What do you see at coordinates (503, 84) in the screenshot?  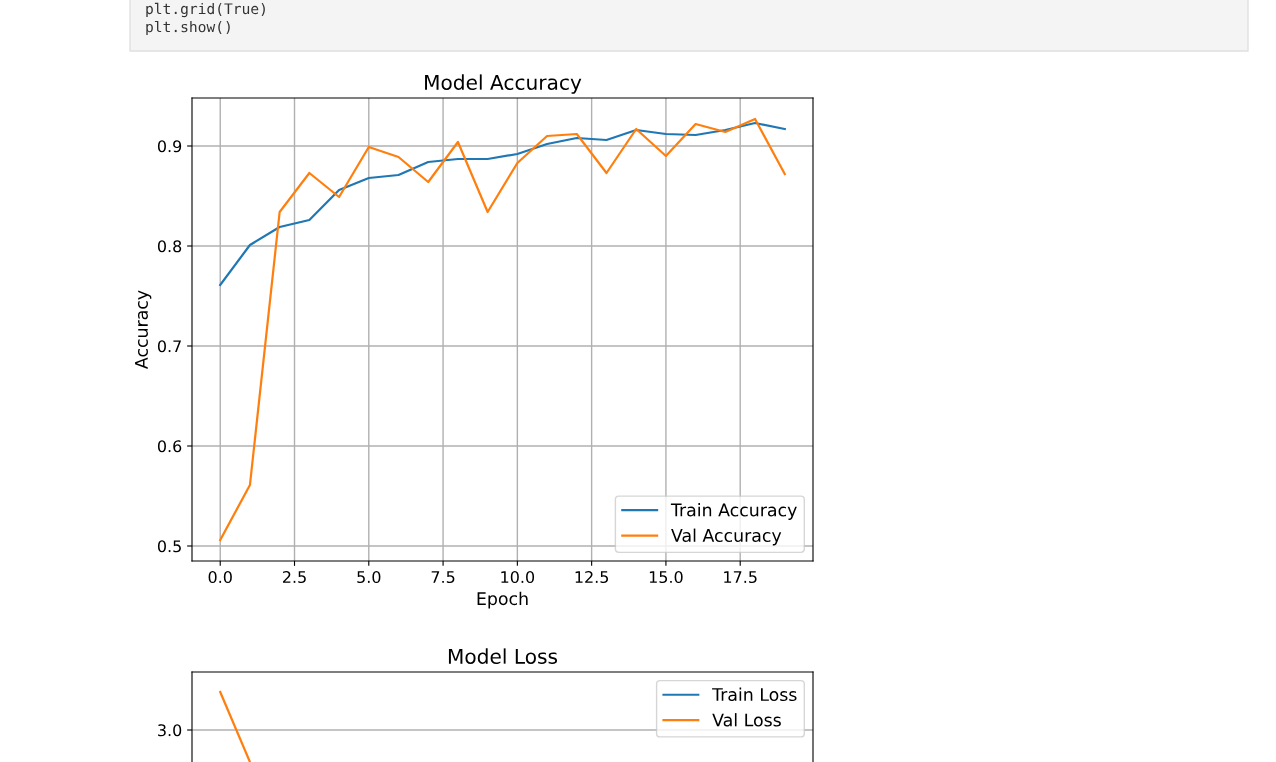 I see `chart-title: Model Accuracy` at bounding box center [503, 84].